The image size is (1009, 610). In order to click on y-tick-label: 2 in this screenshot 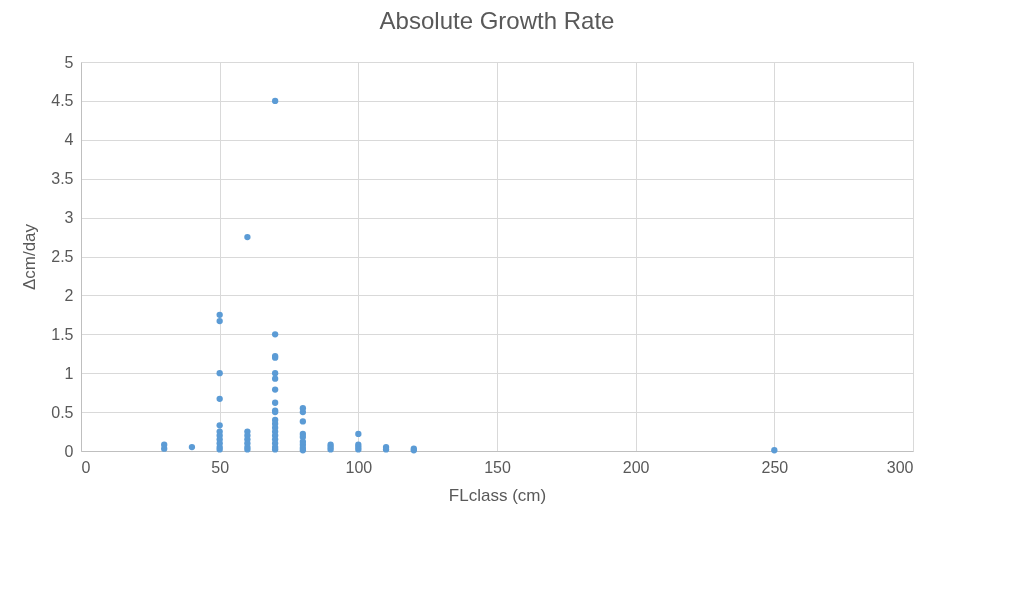, I will do `click(69, 295)`.